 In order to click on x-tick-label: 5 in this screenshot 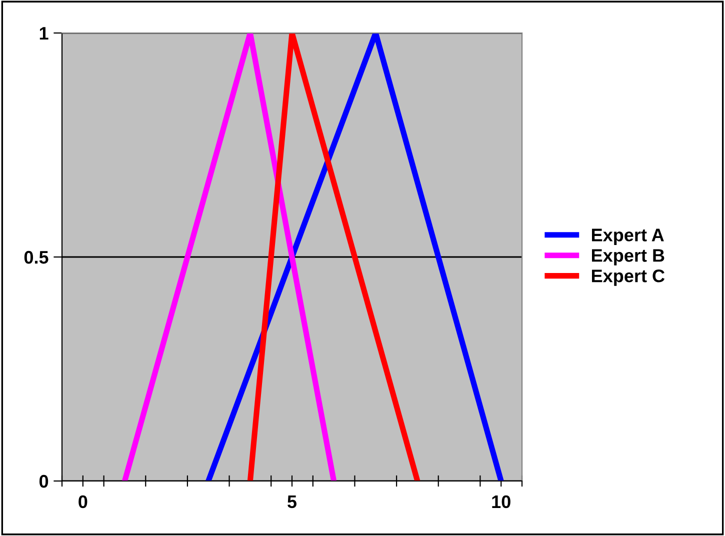, I will do `click(292, 502)`.